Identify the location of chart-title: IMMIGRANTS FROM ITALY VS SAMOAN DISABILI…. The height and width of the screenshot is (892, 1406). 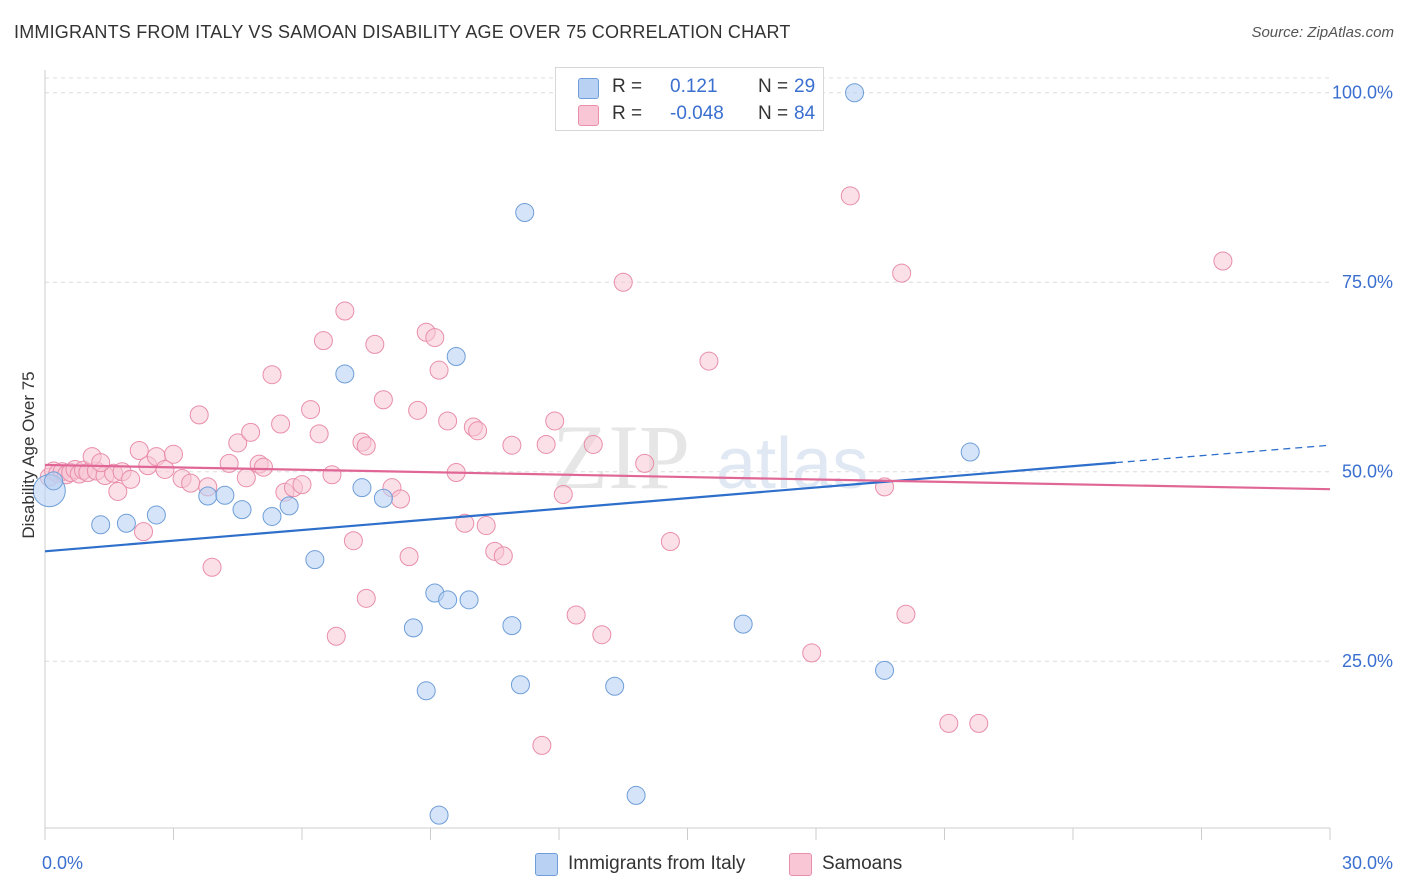
(402, 32).